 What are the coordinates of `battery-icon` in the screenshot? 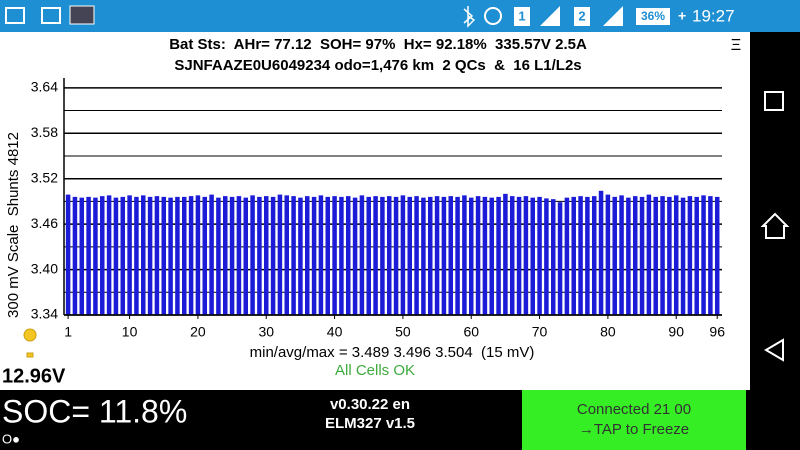 It's located at (653, 16).